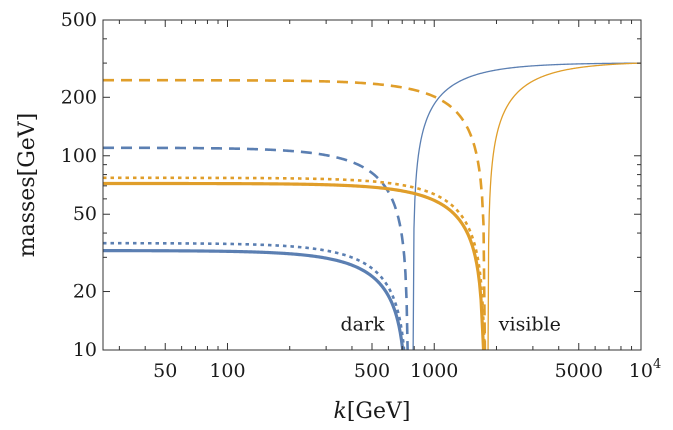  Describe the element at coordinates (27, 185) in the screenshot. I see `y-axis-label: masses[GeV]` at that location.